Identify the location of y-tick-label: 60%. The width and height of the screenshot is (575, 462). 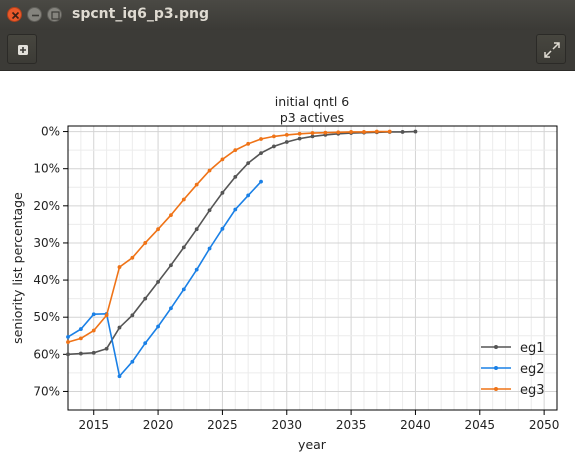
(46, 354).